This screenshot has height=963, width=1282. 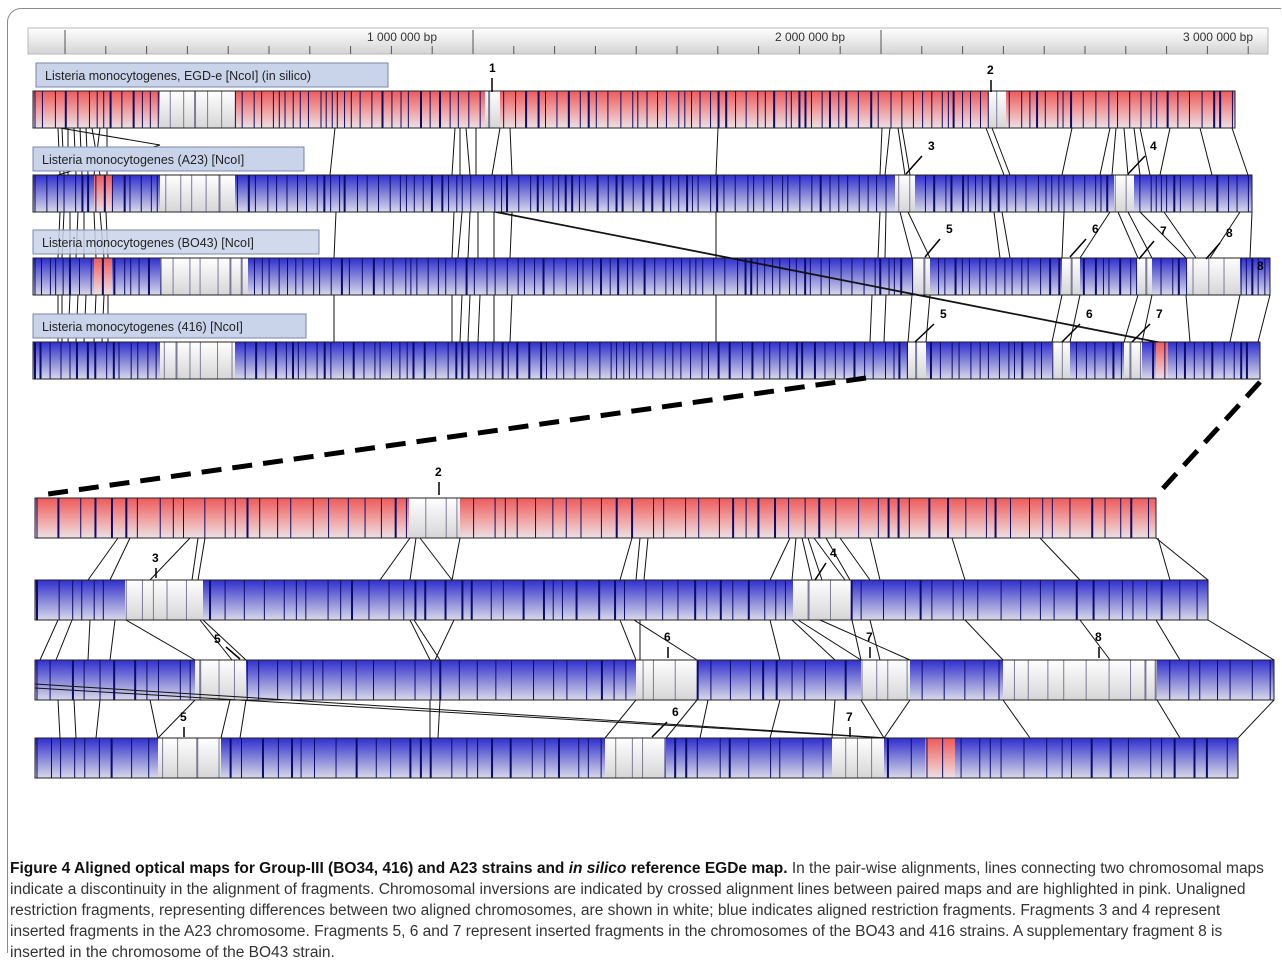 I want to click on fragment-number: 4, so click(x=833, y=553).